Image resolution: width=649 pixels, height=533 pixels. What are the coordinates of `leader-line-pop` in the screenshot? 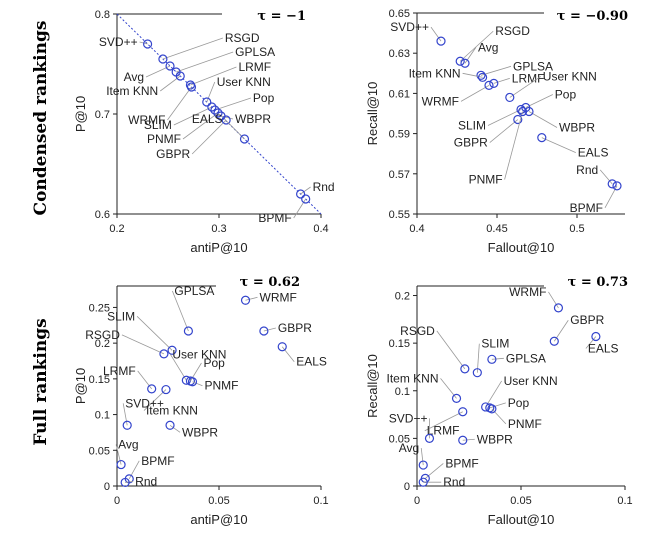 It's located at (497, 405).